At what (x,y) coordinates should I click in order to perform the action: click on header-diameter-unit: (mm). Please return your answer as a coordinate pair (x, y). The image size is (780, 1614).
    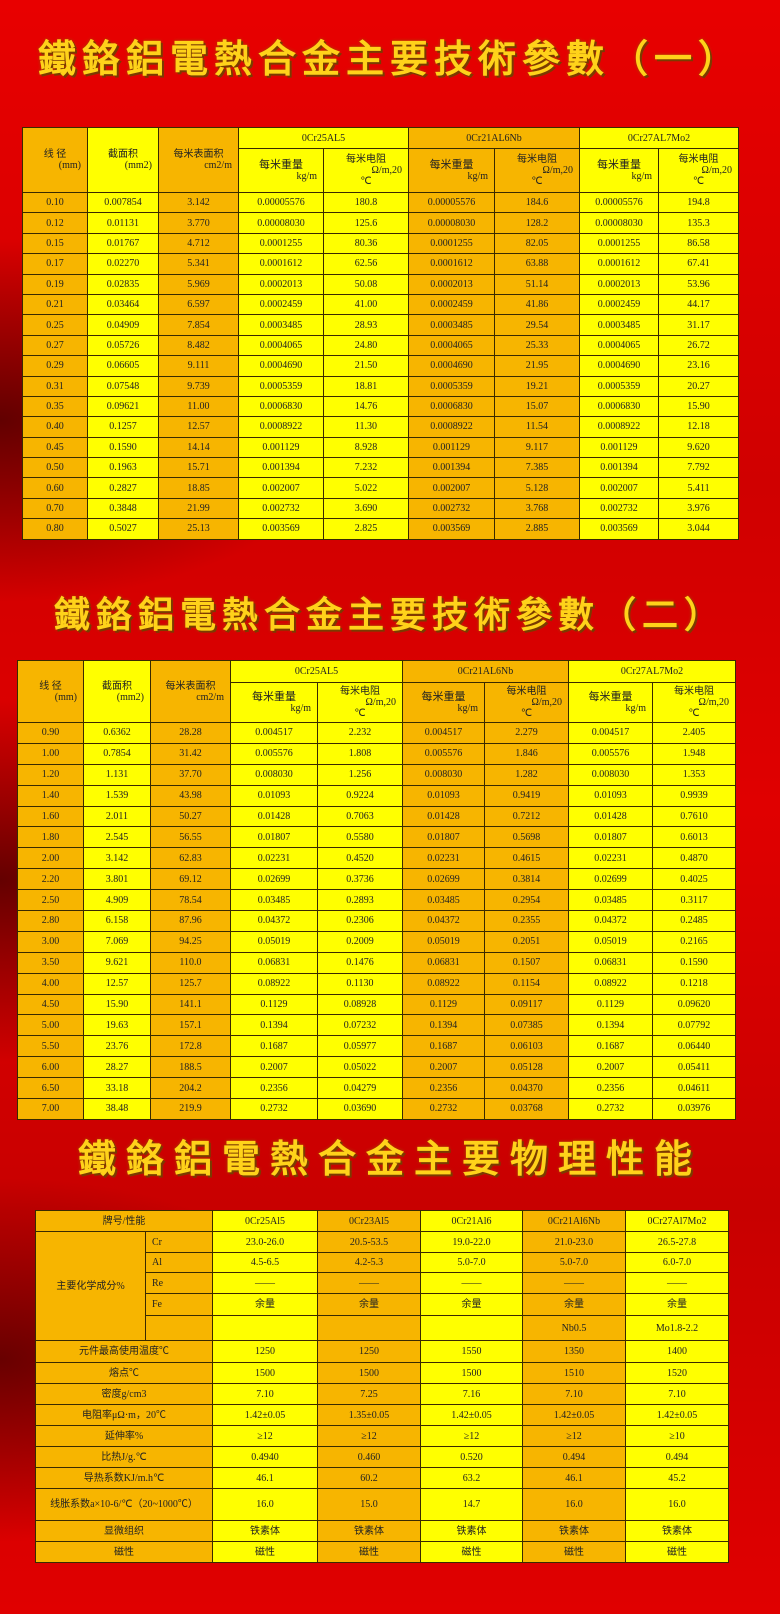
    Looking at the image, I should click on (65, 697).